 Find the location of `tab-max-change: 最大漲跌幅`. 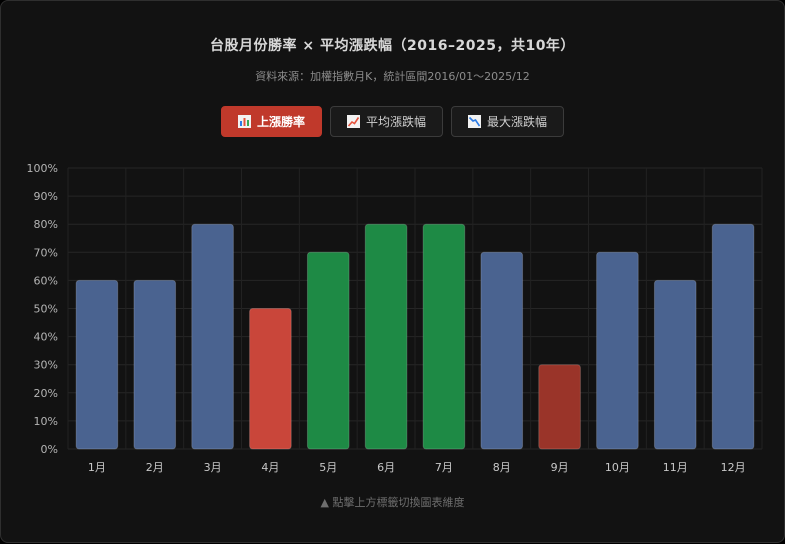

tab-max-change: 最大漲跌幅 is located at coordinates (508, 121).